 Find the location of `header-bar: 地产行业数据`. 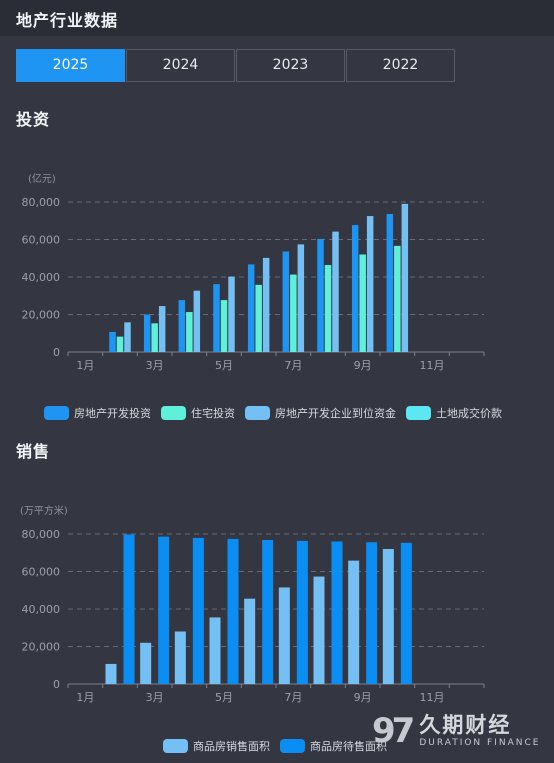

header-bar: 地产行业数据 is located at coordinates (277, 18).